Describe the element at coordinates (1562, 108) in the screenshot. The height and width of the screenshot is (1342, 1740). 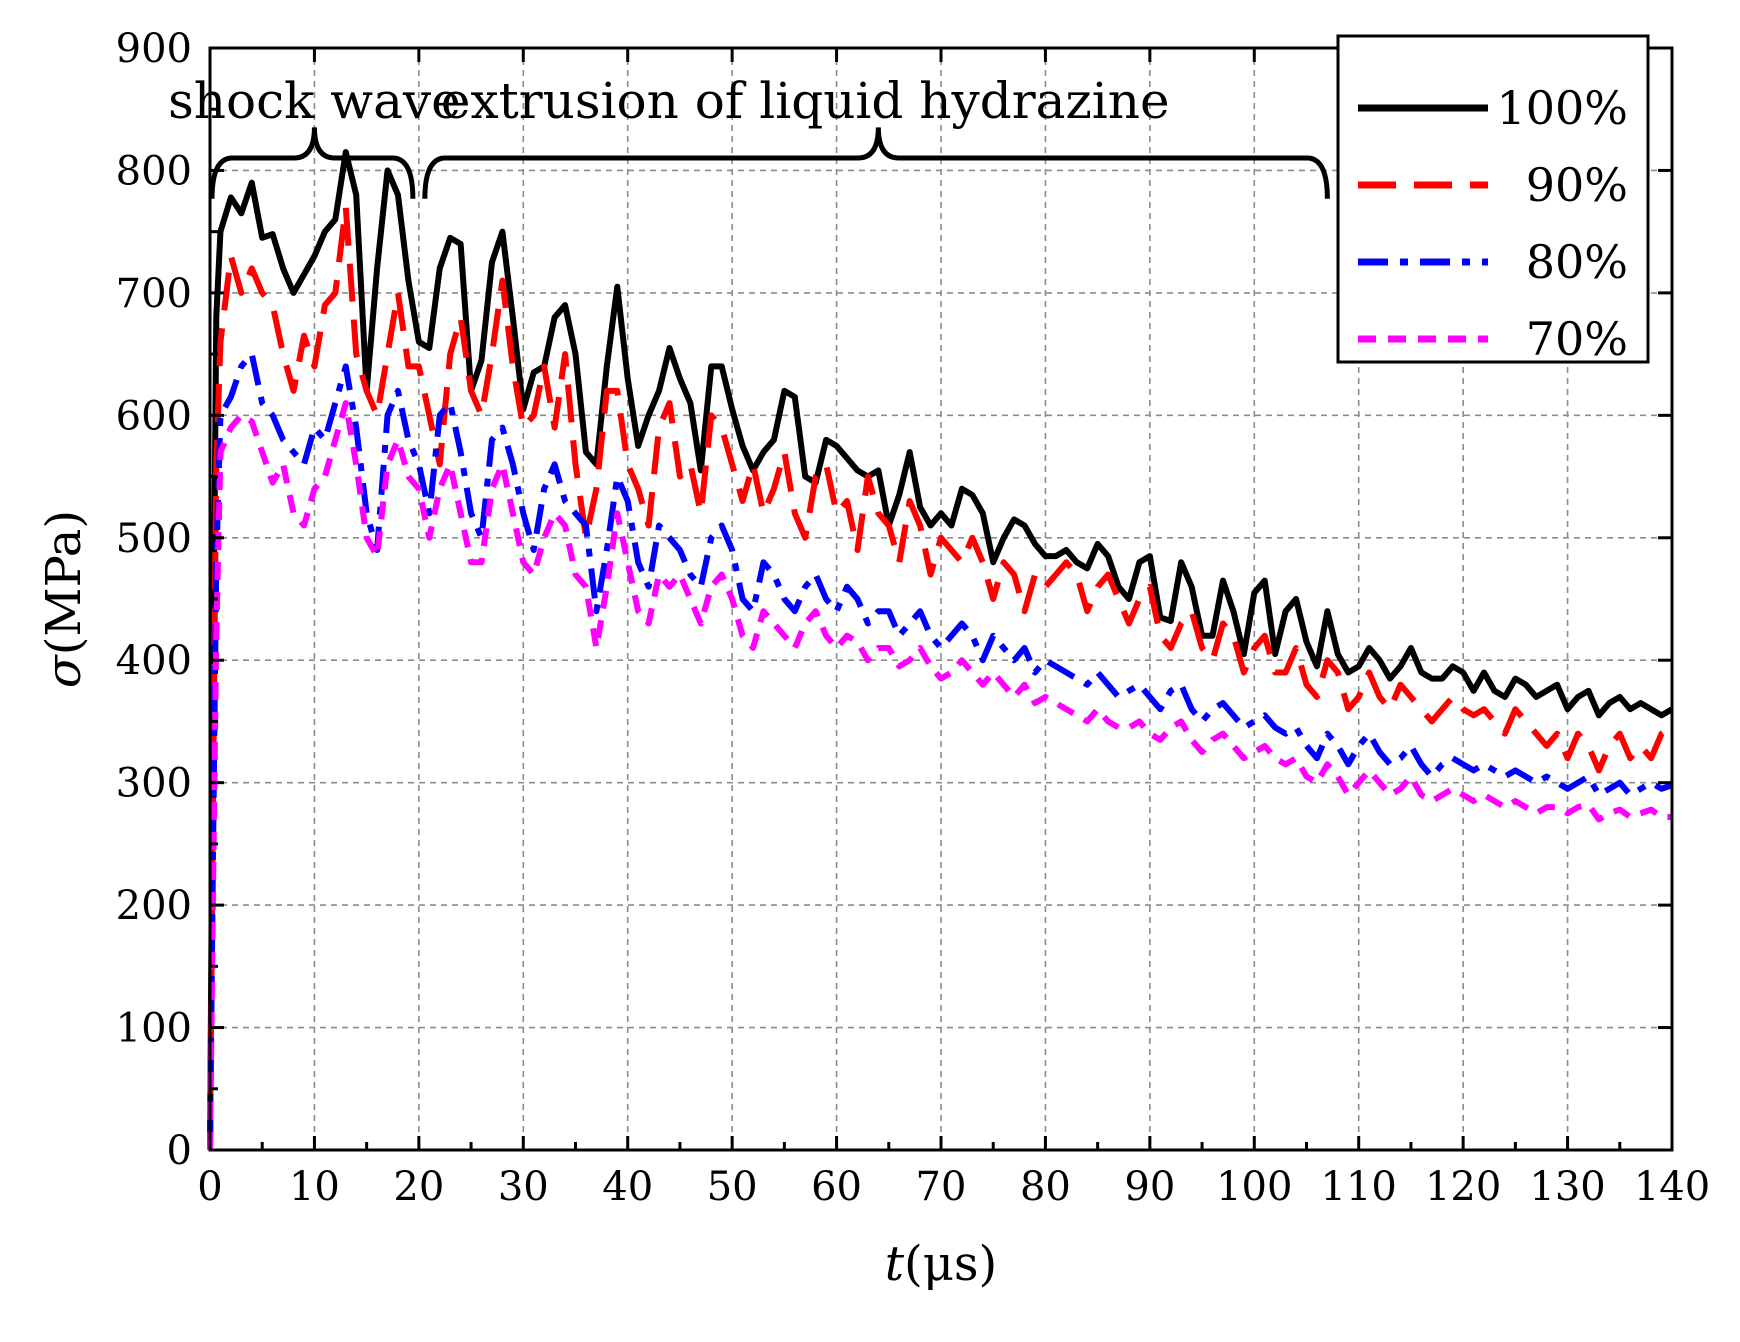
I see `legend-label: 100%` at that location.